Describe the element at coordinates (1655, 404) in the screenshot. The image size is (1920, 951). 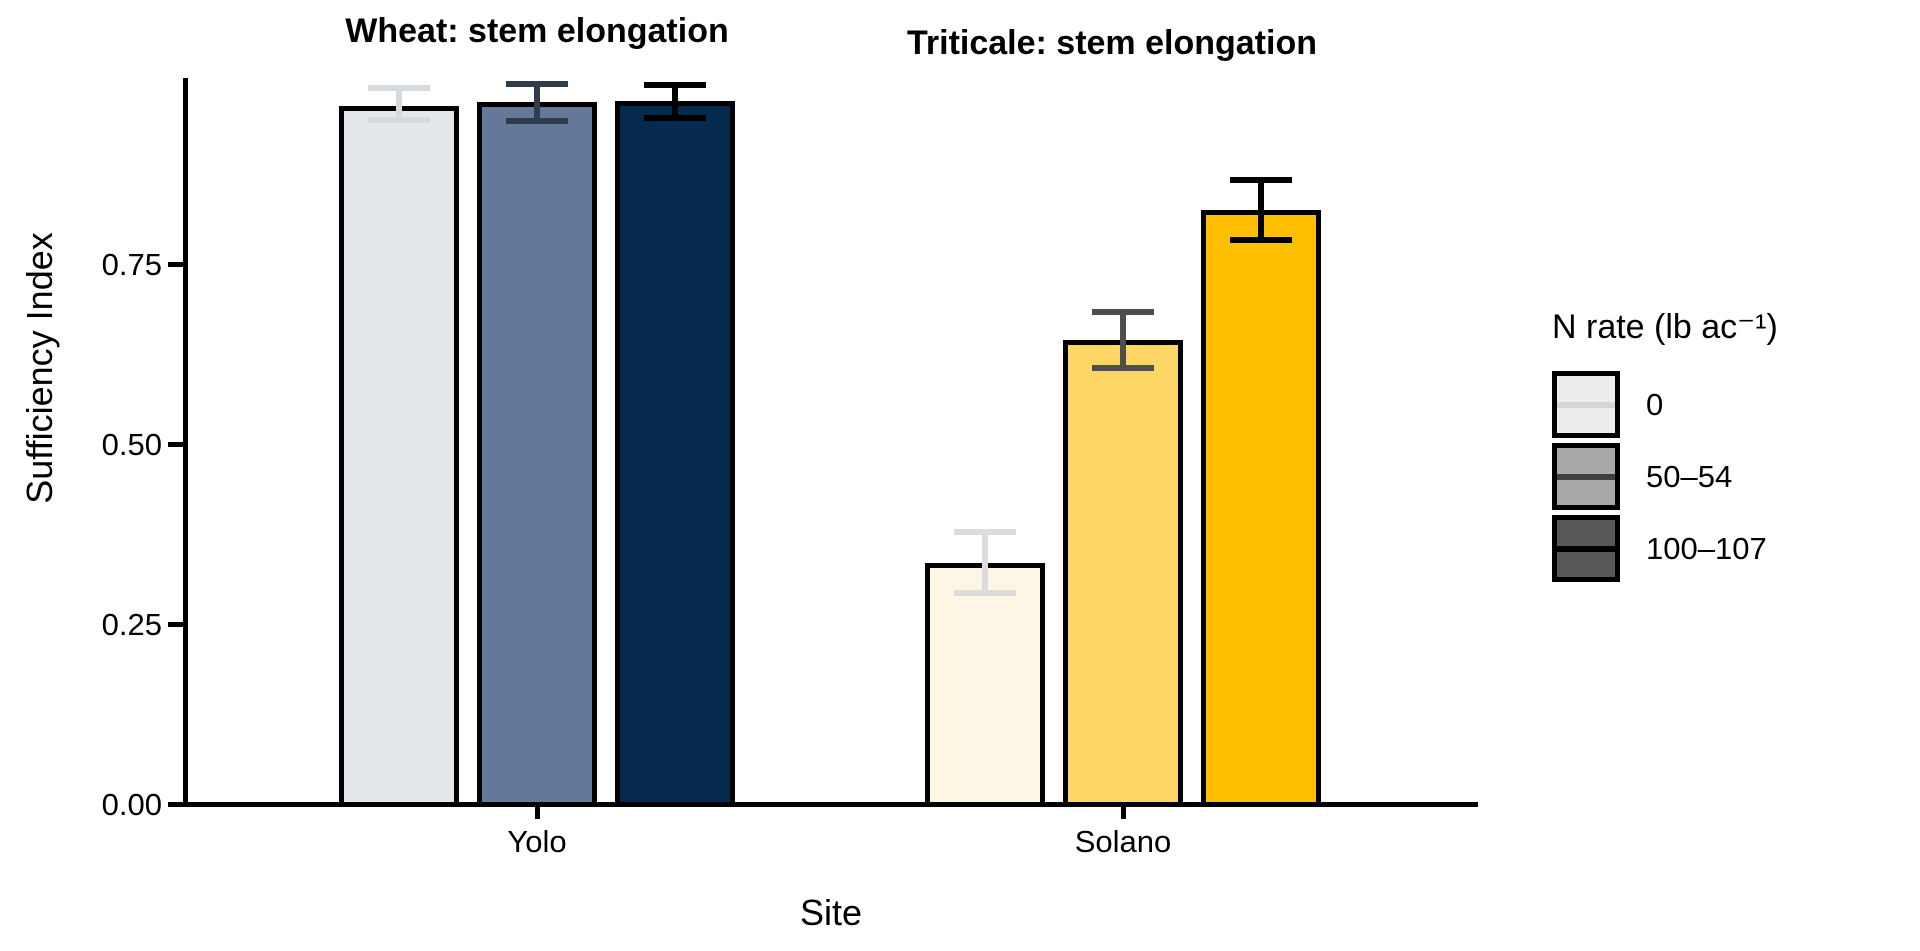
I see `legend-entry-label: 0` at that location.